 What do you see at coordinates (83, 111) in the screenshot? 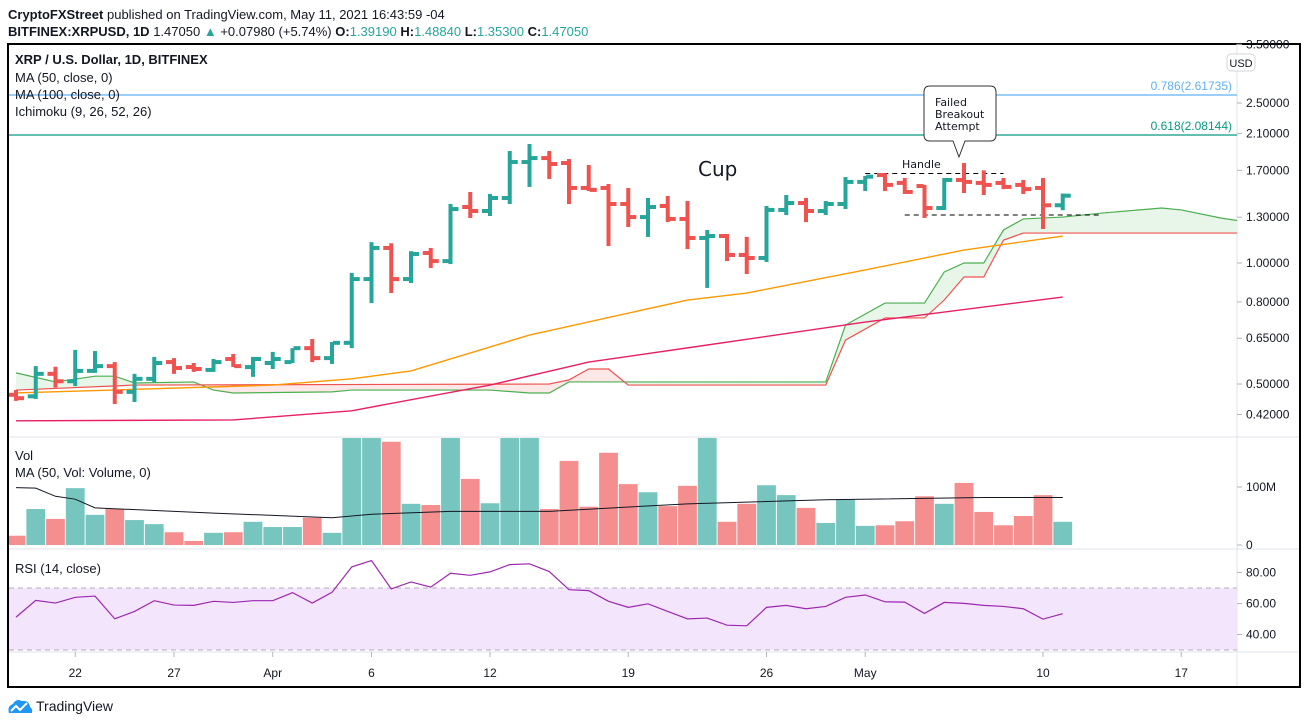
I see `legend-ichimoku: Ichimoku (9, 26, 52, 26)` at bounding box center [83, 111].